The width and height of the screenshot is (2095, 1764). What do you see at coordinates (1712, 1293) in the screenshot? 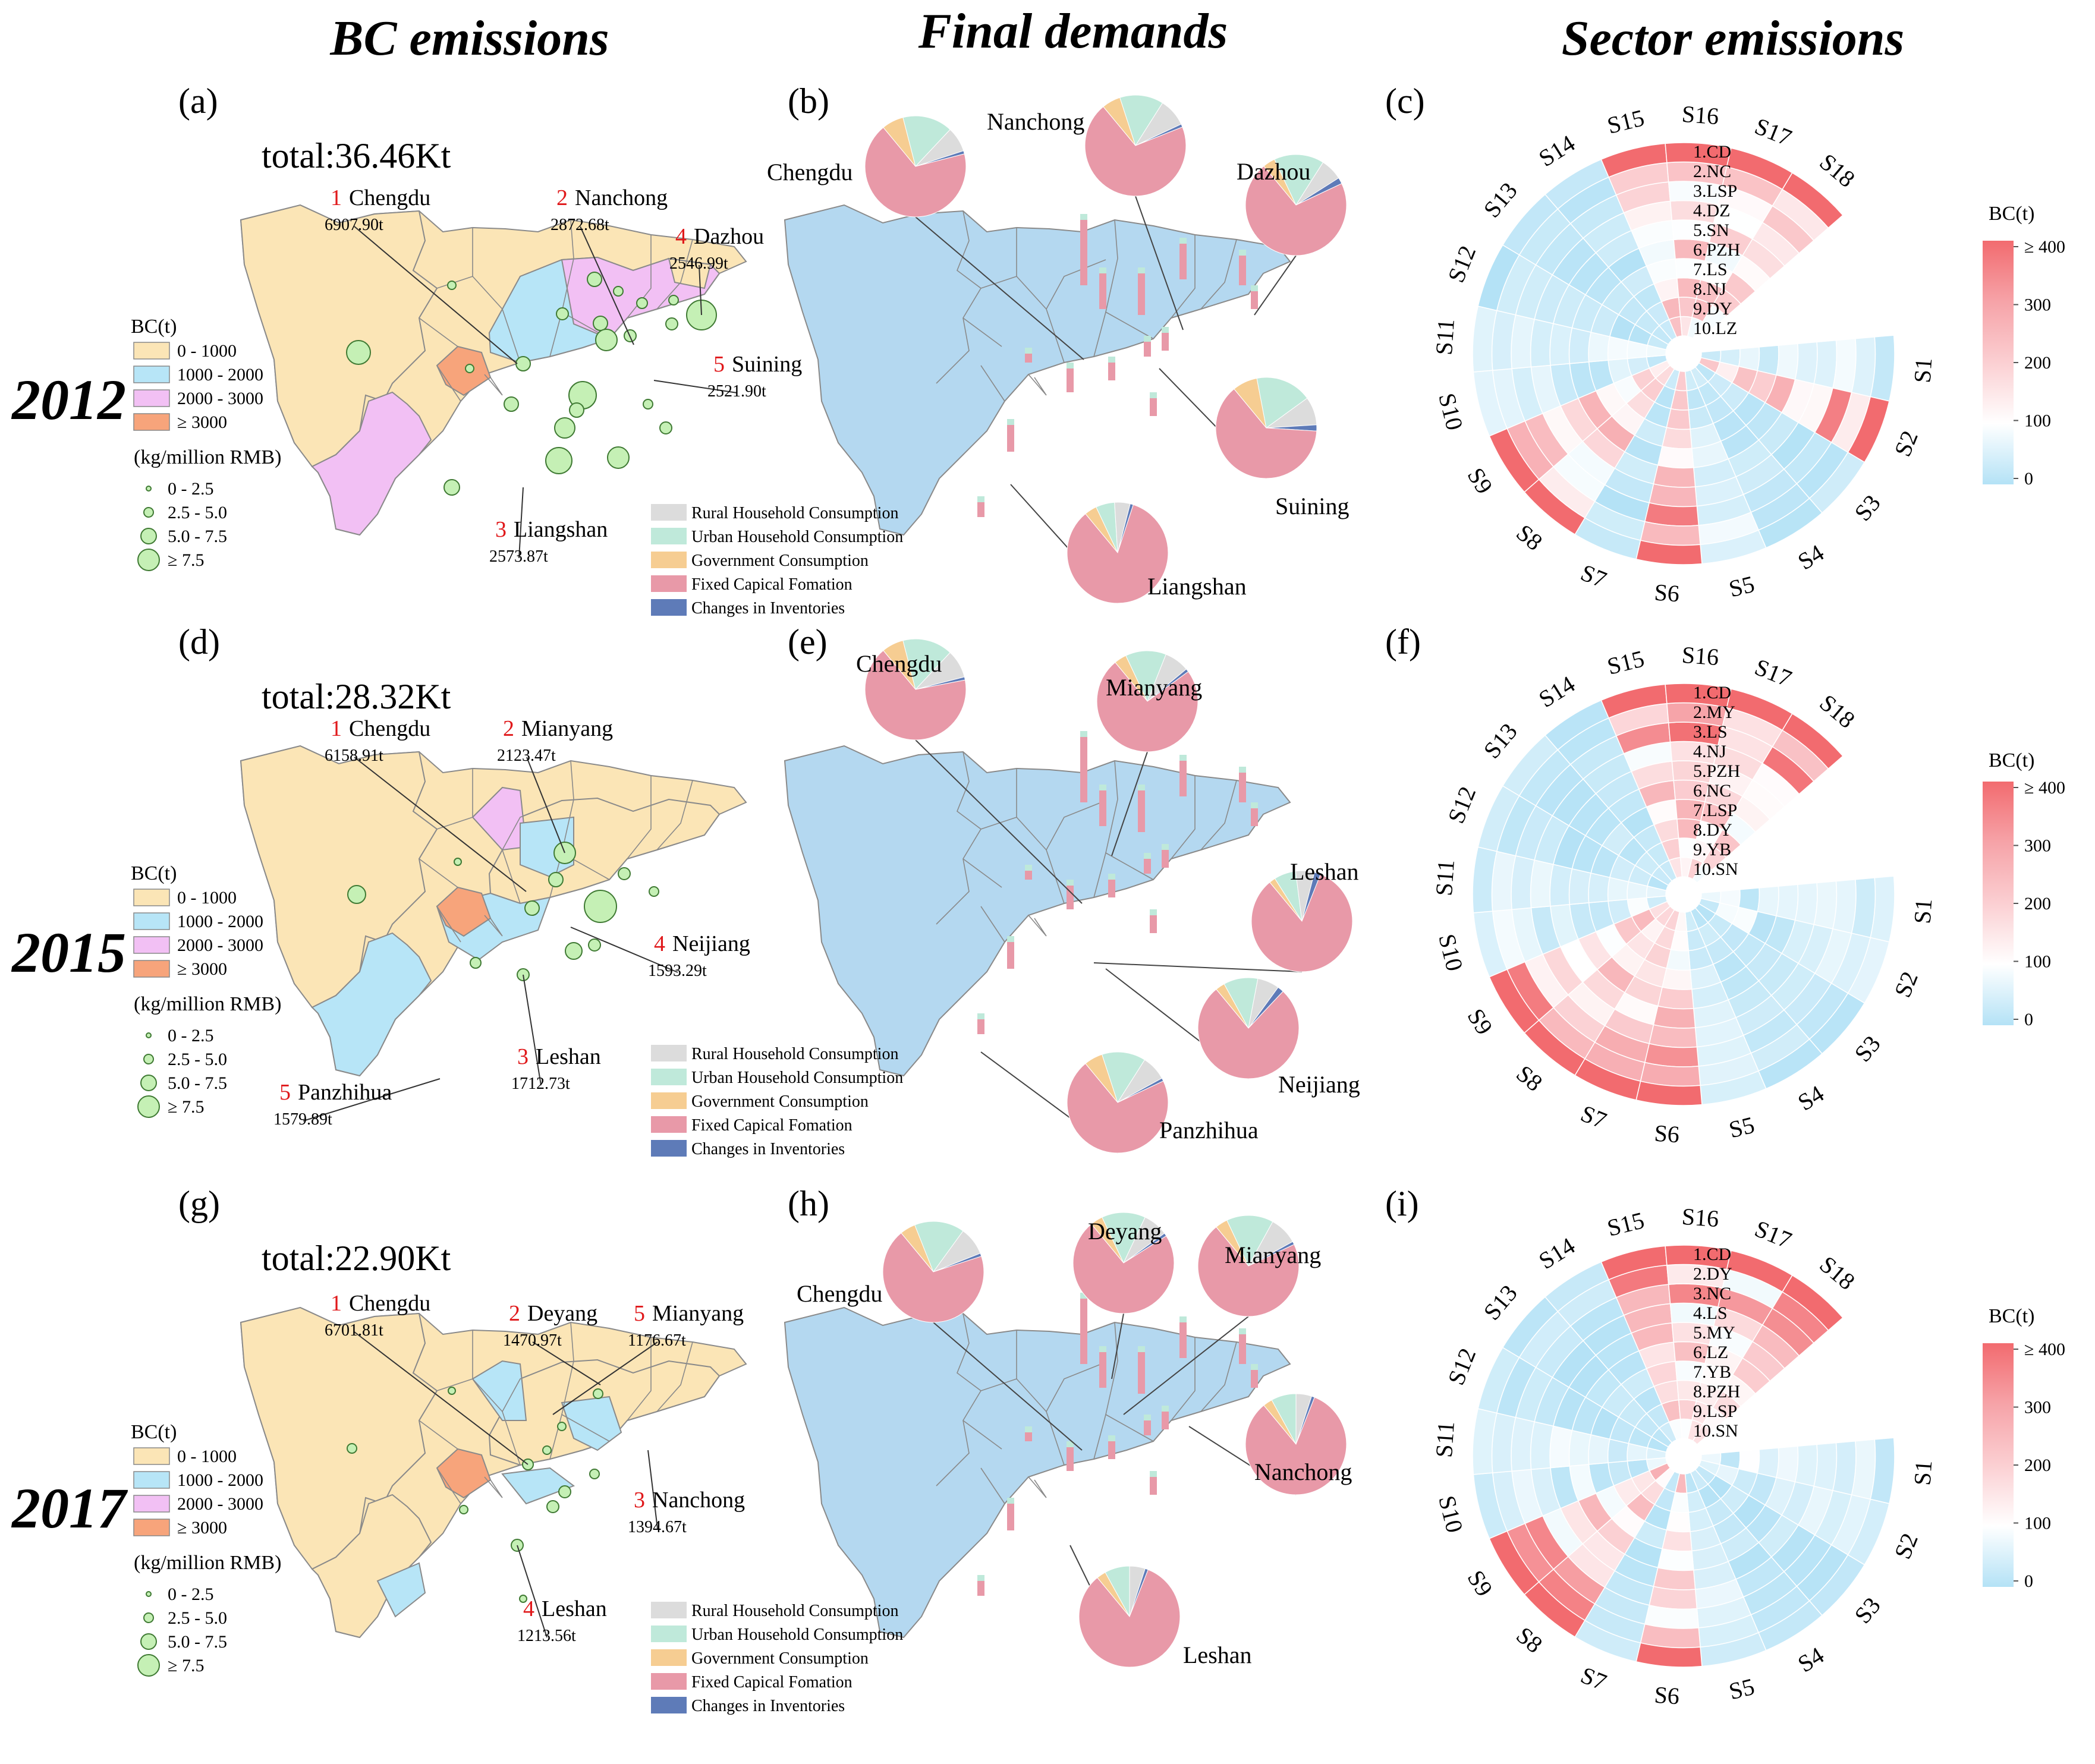
I see `city-rank-label: 3.NC` at bounding box center [1712, 1293].